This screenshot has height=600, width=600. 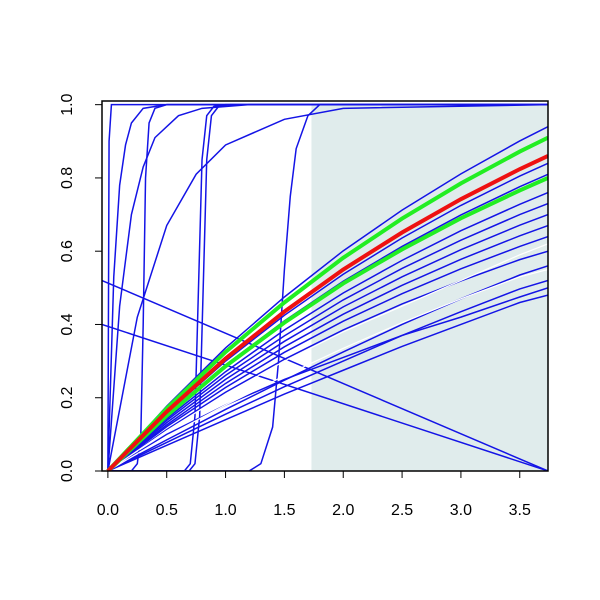 What do you see at coordinates (225, 510) in the screenshot?
I see `x-tick-label: 1.0` at bounding box center [225, 510].